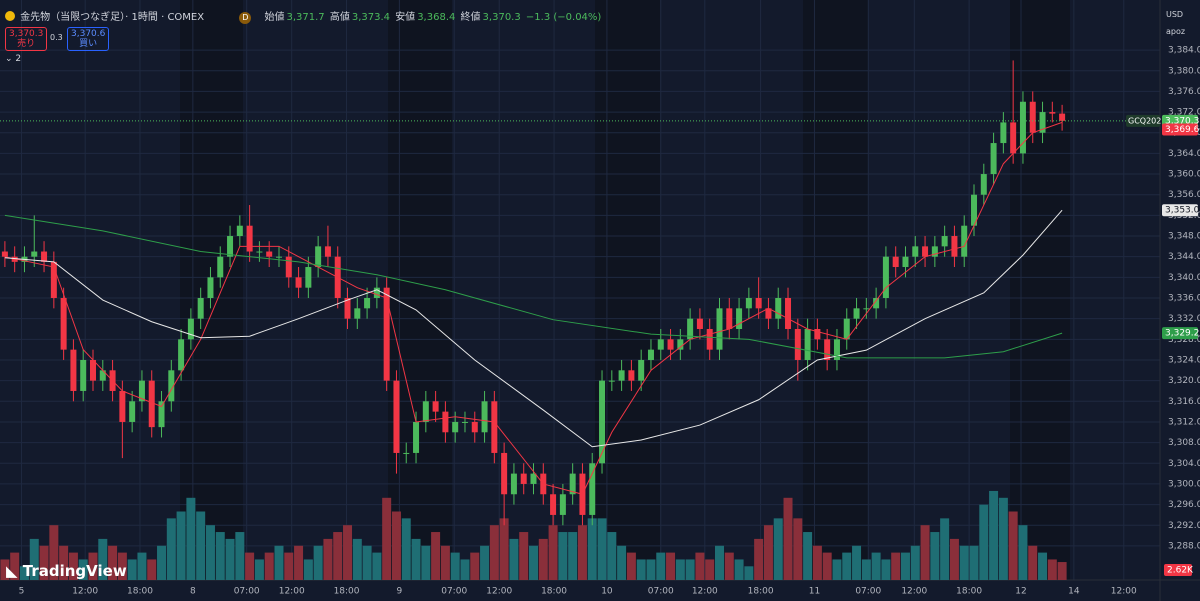 Image resolution: width=1200 pixels, height=601 pixels. Describe the element at coordinates (26, 39) in the screenshot. I see `sell-button: 3,370.3 売り` at that location.